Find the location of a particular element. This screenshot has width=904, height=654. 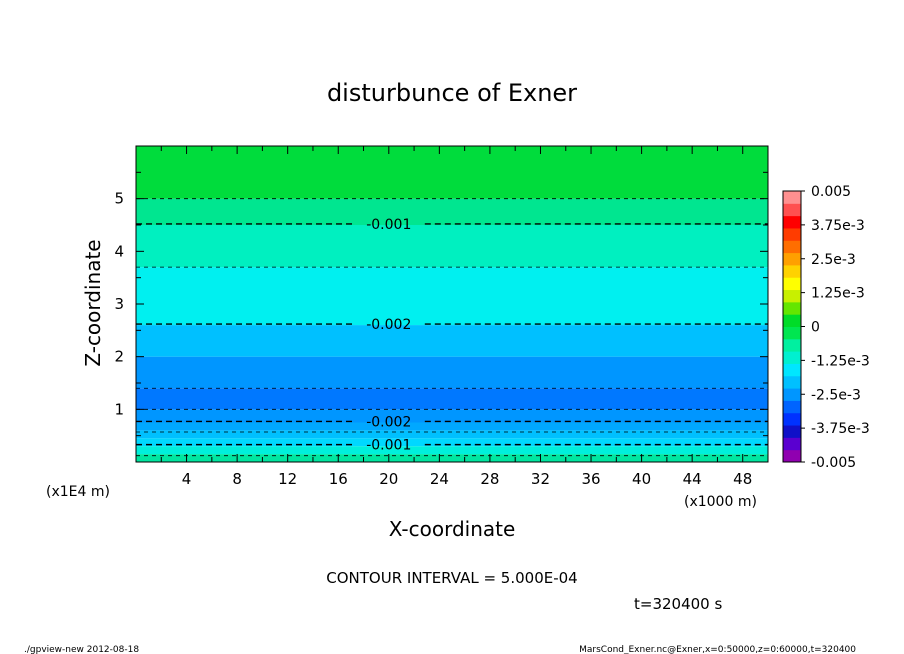

colorbar-label: -0.005 is located at coordinates (833, 463).